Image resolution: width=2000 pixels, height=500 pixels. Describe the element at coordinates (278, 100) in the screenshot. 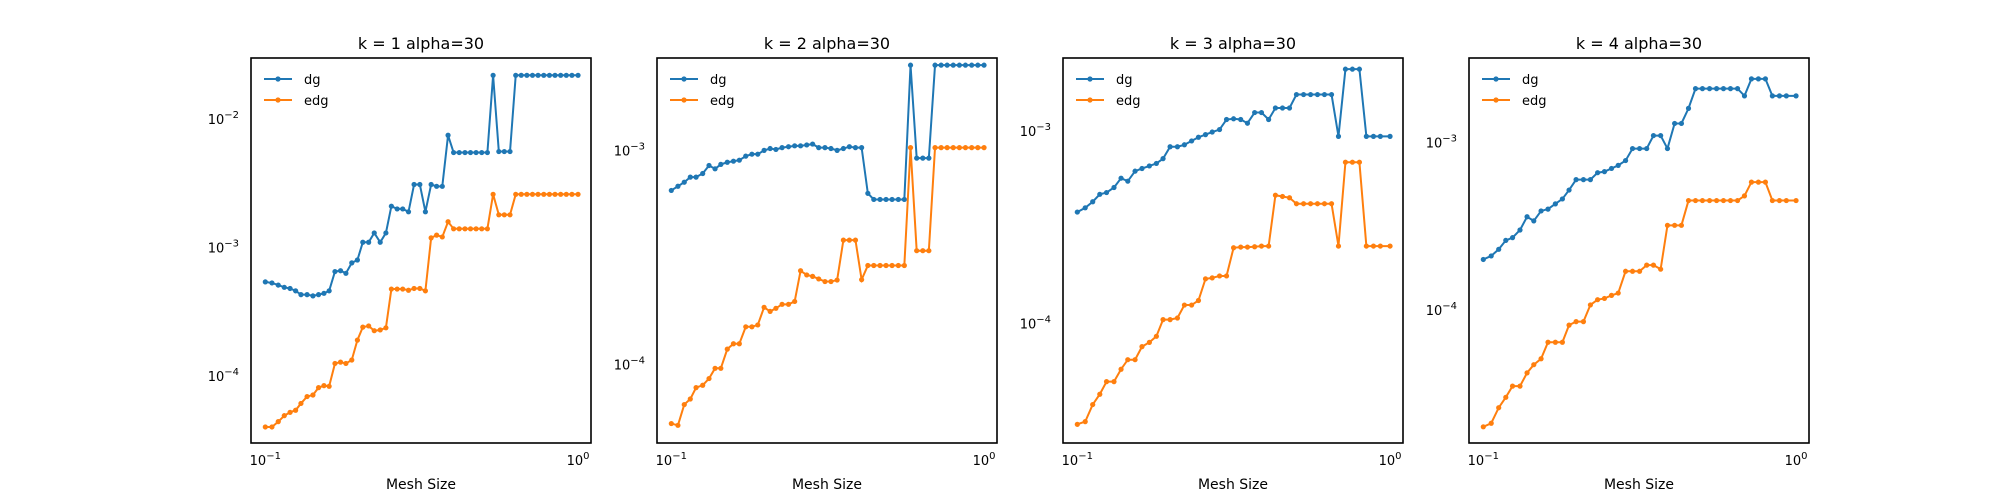

I see `legend-marker-edg` at that location.